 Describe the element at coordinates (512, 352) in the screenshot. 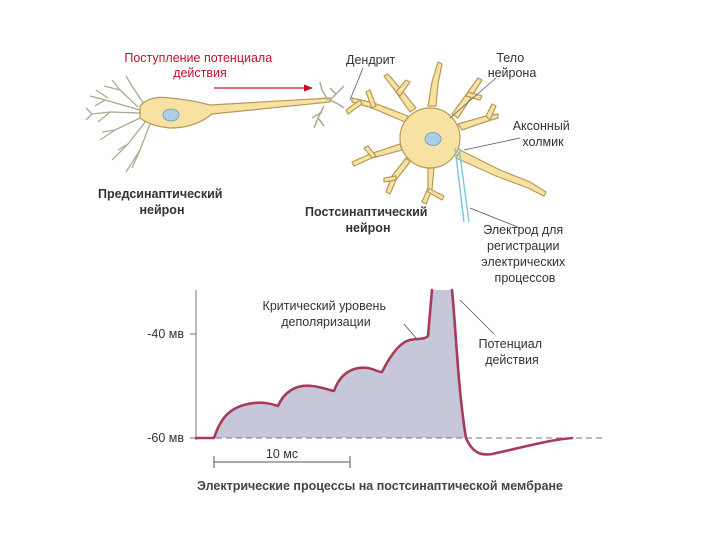

I see `label-action-potential: Потенциал действия` at that location.